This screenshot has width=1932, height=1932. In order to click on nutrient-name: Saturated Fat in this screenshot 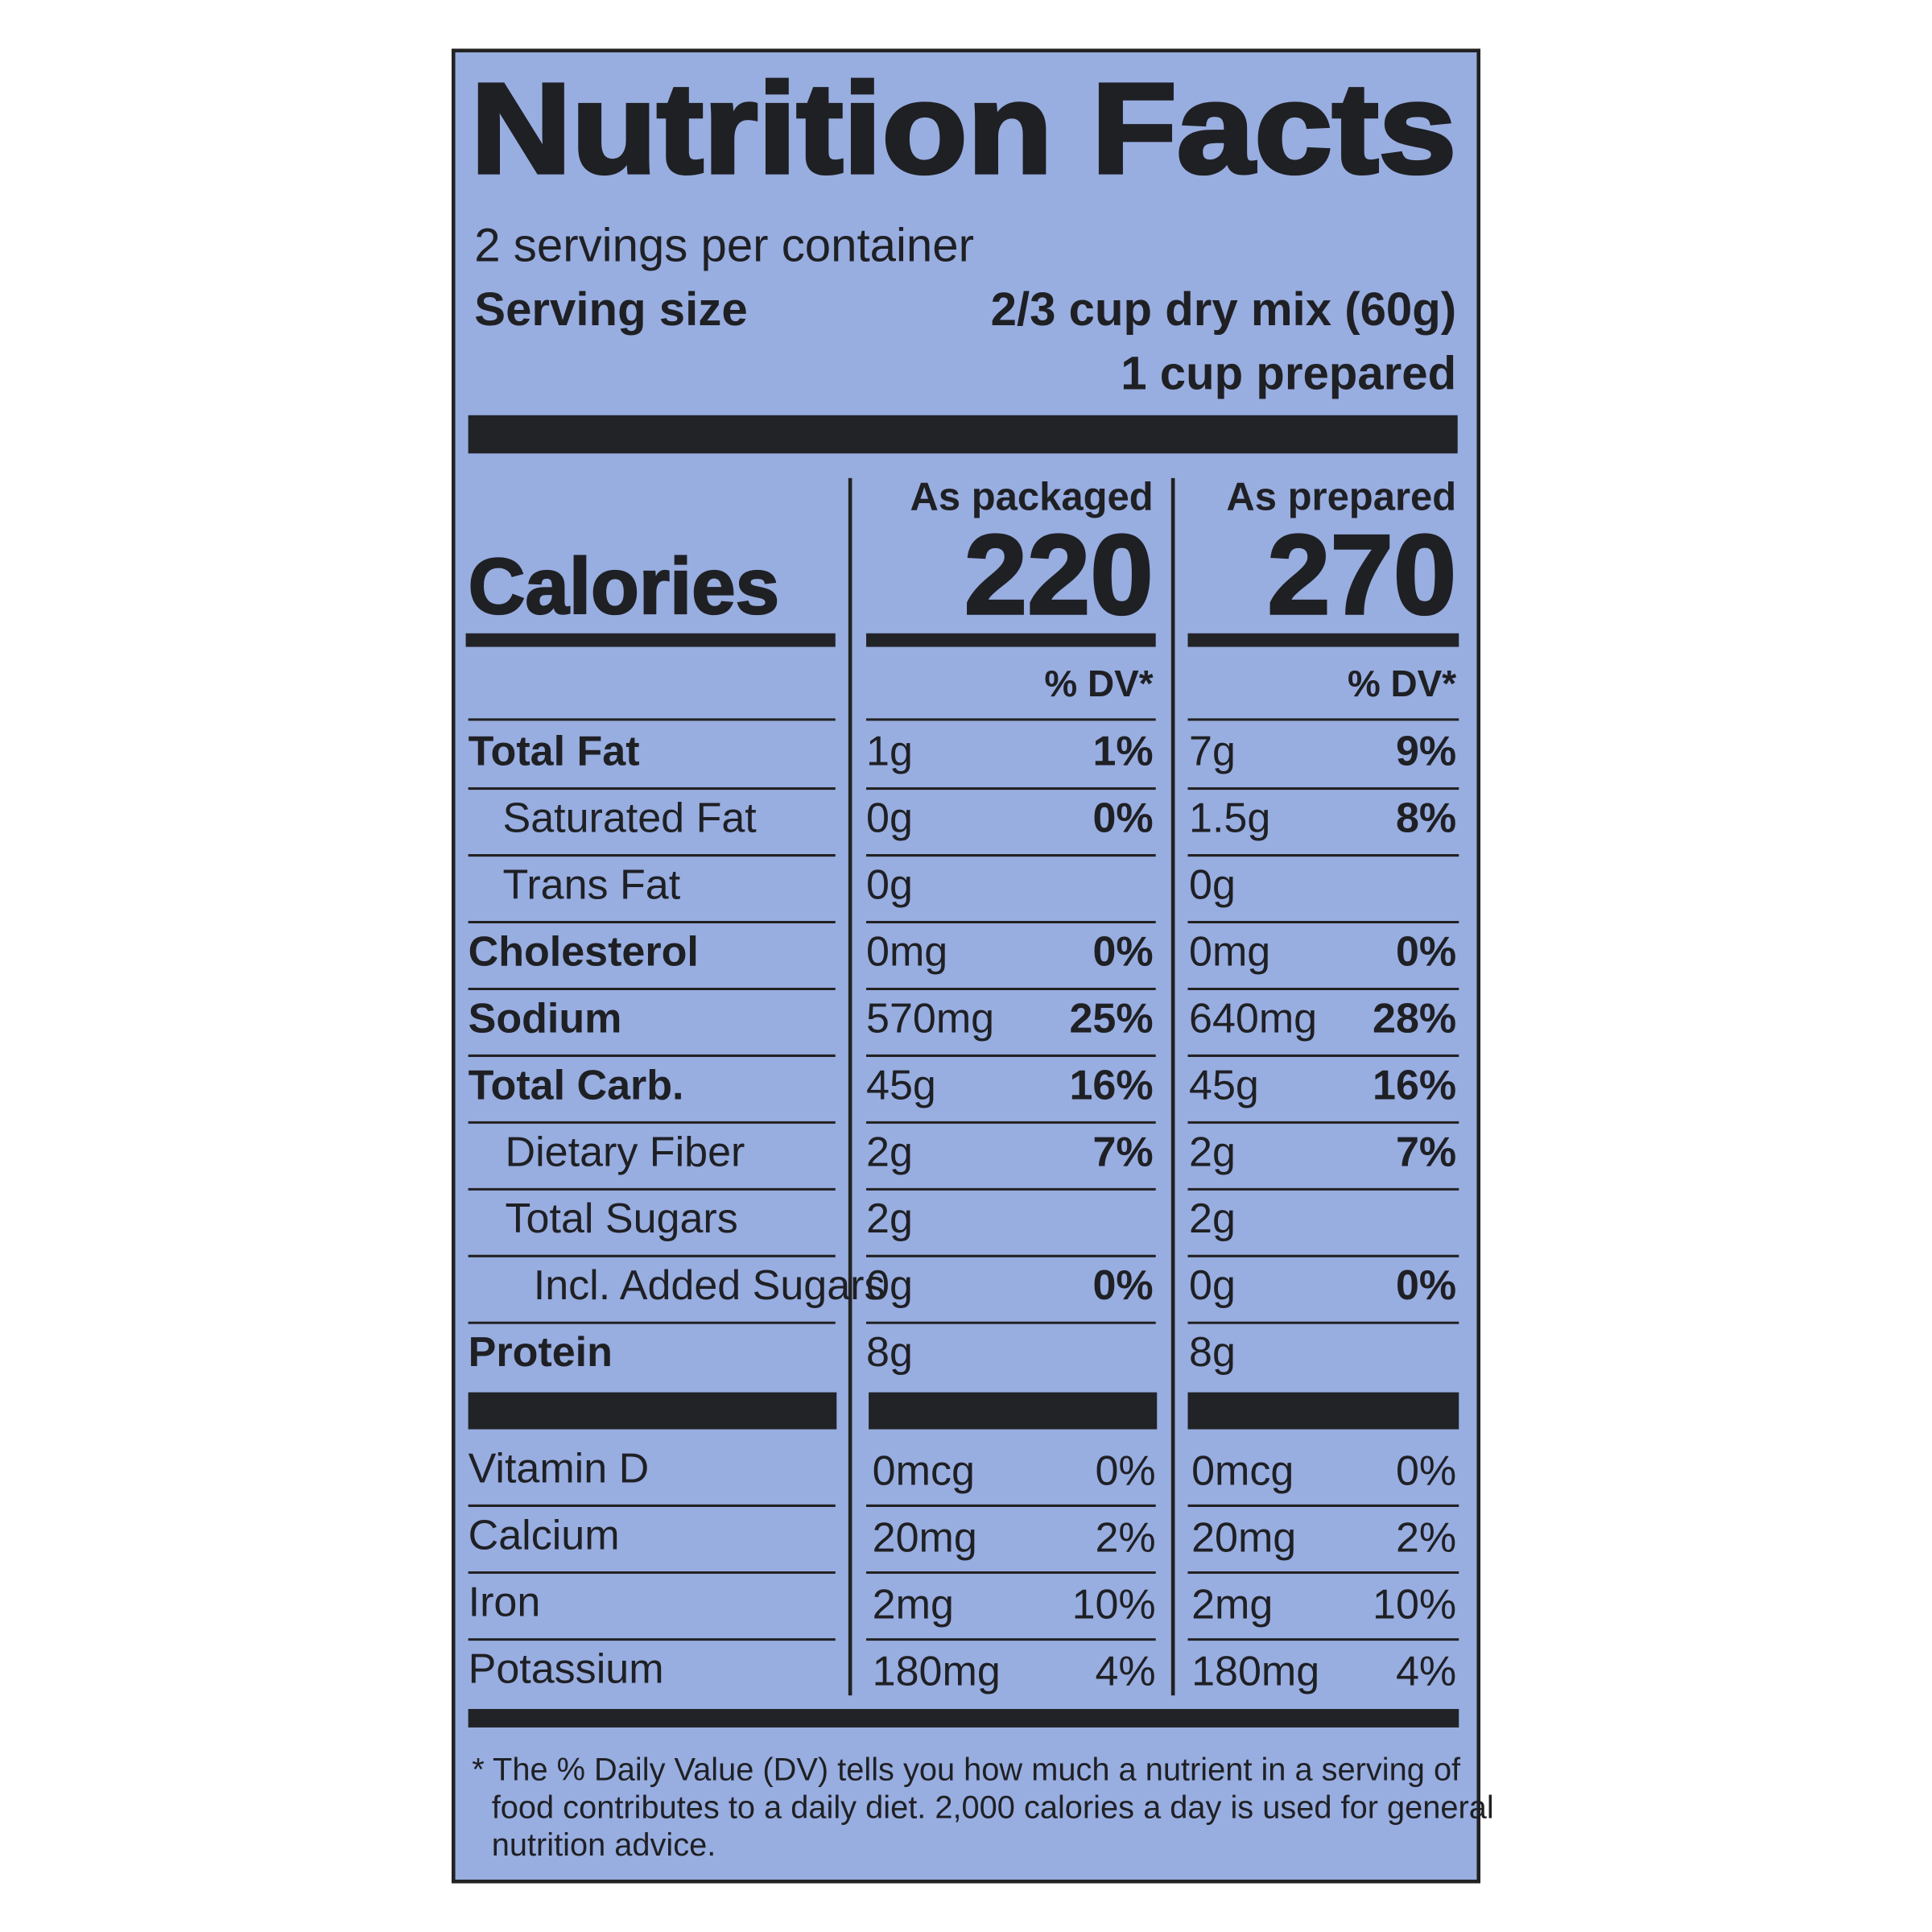, I will do `click(629, 818)`.